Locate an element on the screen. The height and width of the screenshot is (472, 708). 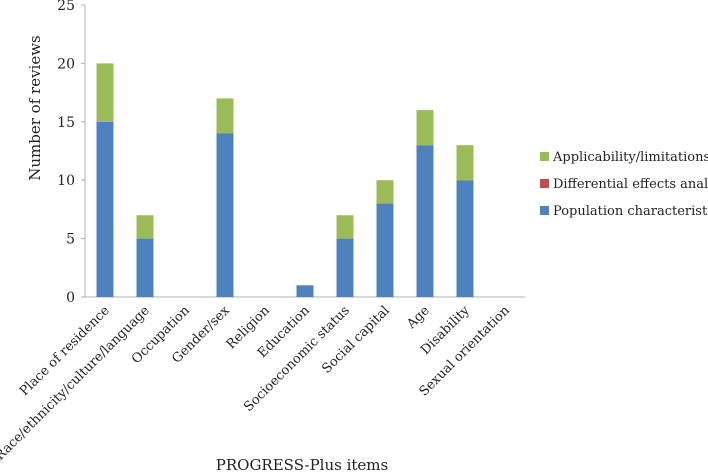
legend-label: Applicability/limitations is located at coordinates (630, 157).